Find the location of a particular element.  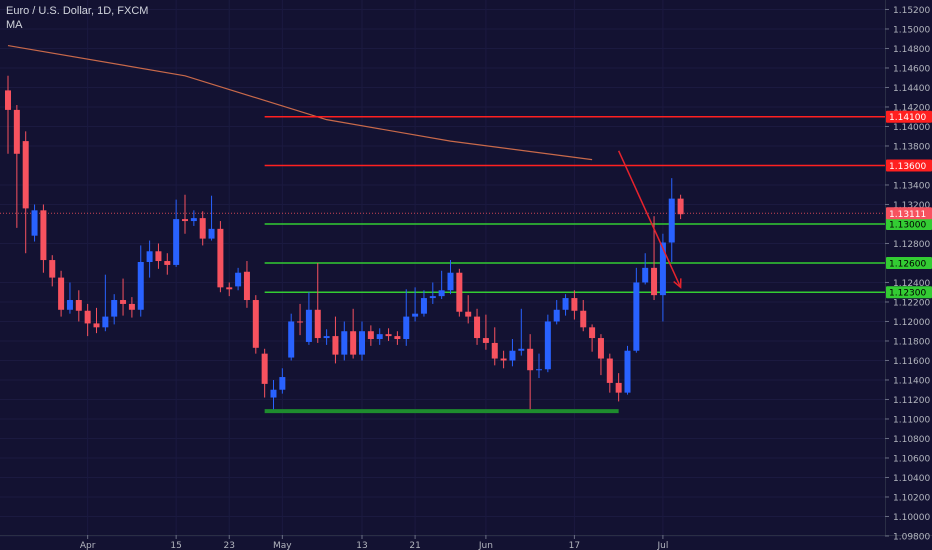

resistance-2-price-label: 1.14100 is located at coordinates (907, 118).